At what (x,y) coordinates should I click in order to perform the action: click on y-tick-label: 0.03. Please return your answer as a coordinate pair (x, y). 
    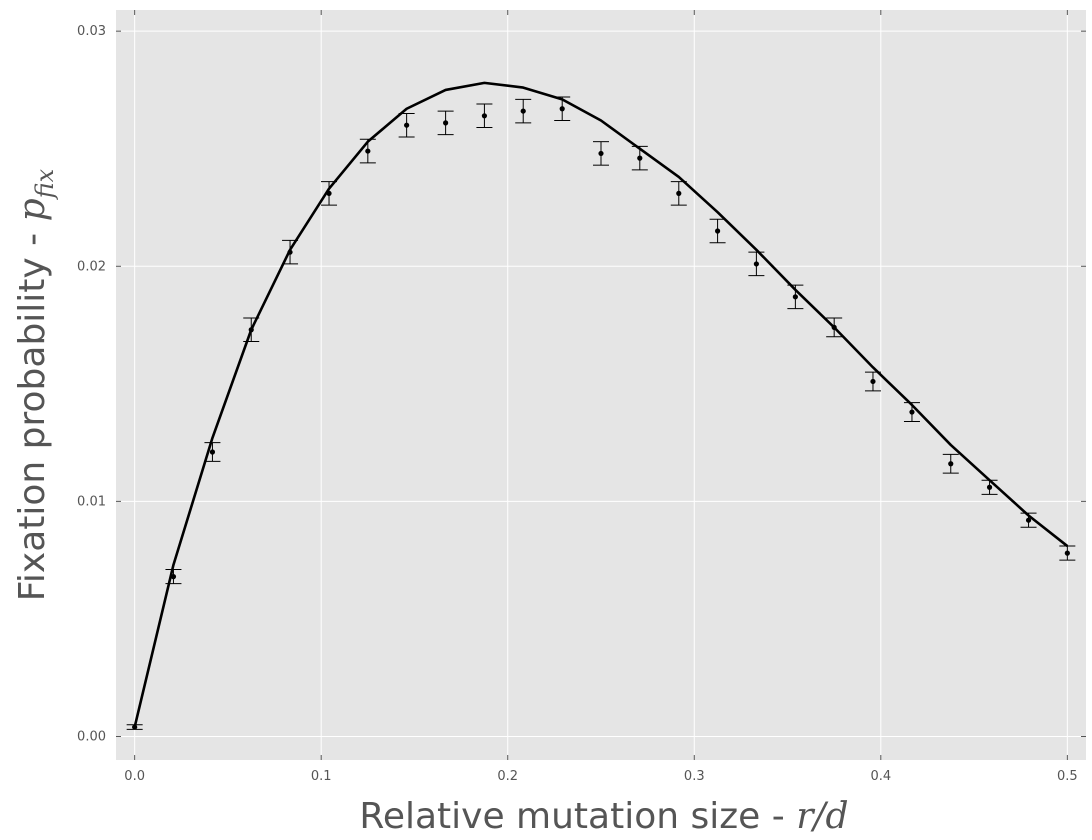
    Looking at the image, I should click on (91, 31).